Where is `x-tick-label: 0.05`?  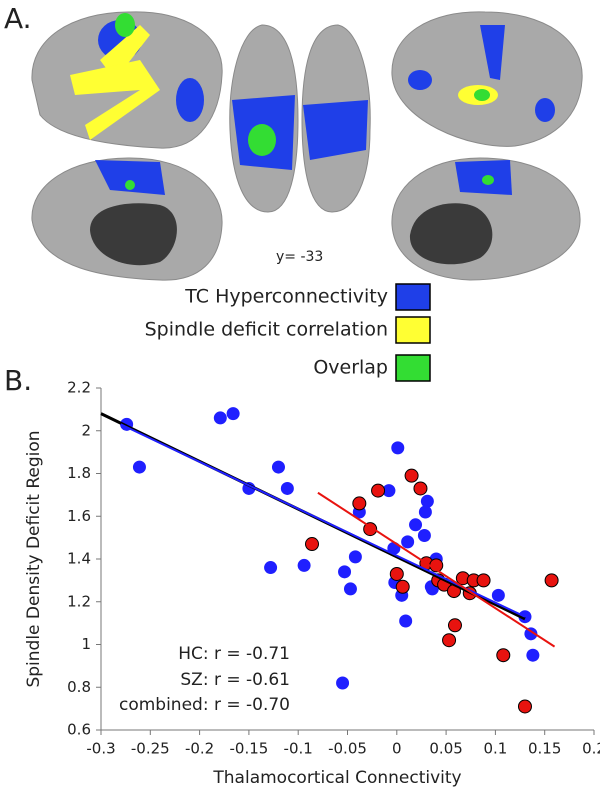
x-tick-label: 0.05 is located at coordinates (445, 749).